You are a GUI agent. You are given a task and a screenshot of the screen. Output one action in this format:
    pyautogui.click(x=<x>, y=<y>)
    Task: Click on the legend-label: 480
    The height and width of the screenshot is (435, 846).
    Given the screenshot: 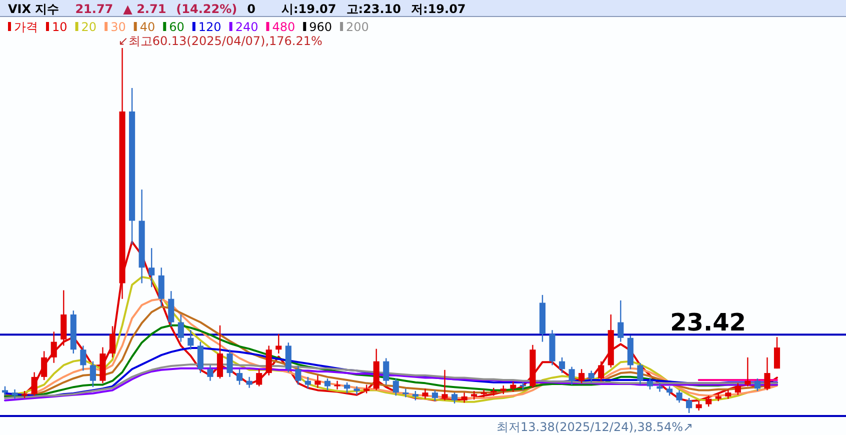 What is the action you would take?
    pyautogui.click(x=284, y=27)
    